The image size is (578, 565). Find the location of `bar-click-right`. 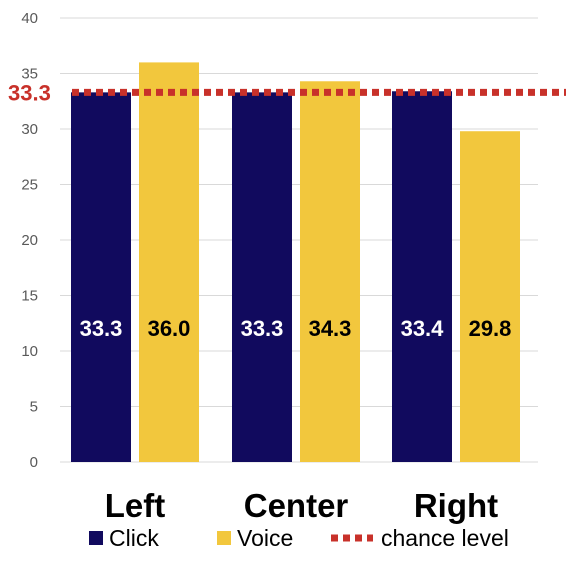

bar-click-right is located at coordinates (422, 276).